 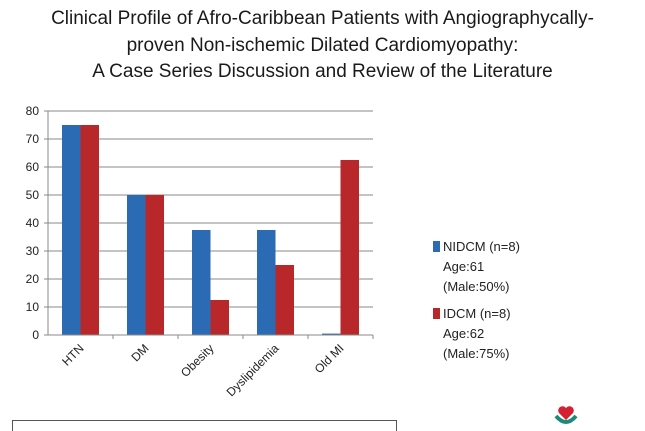 I want to click on legend-idcm: IDCM (n=8) Age:62 (Male:75%), so click(x=472, y=334).